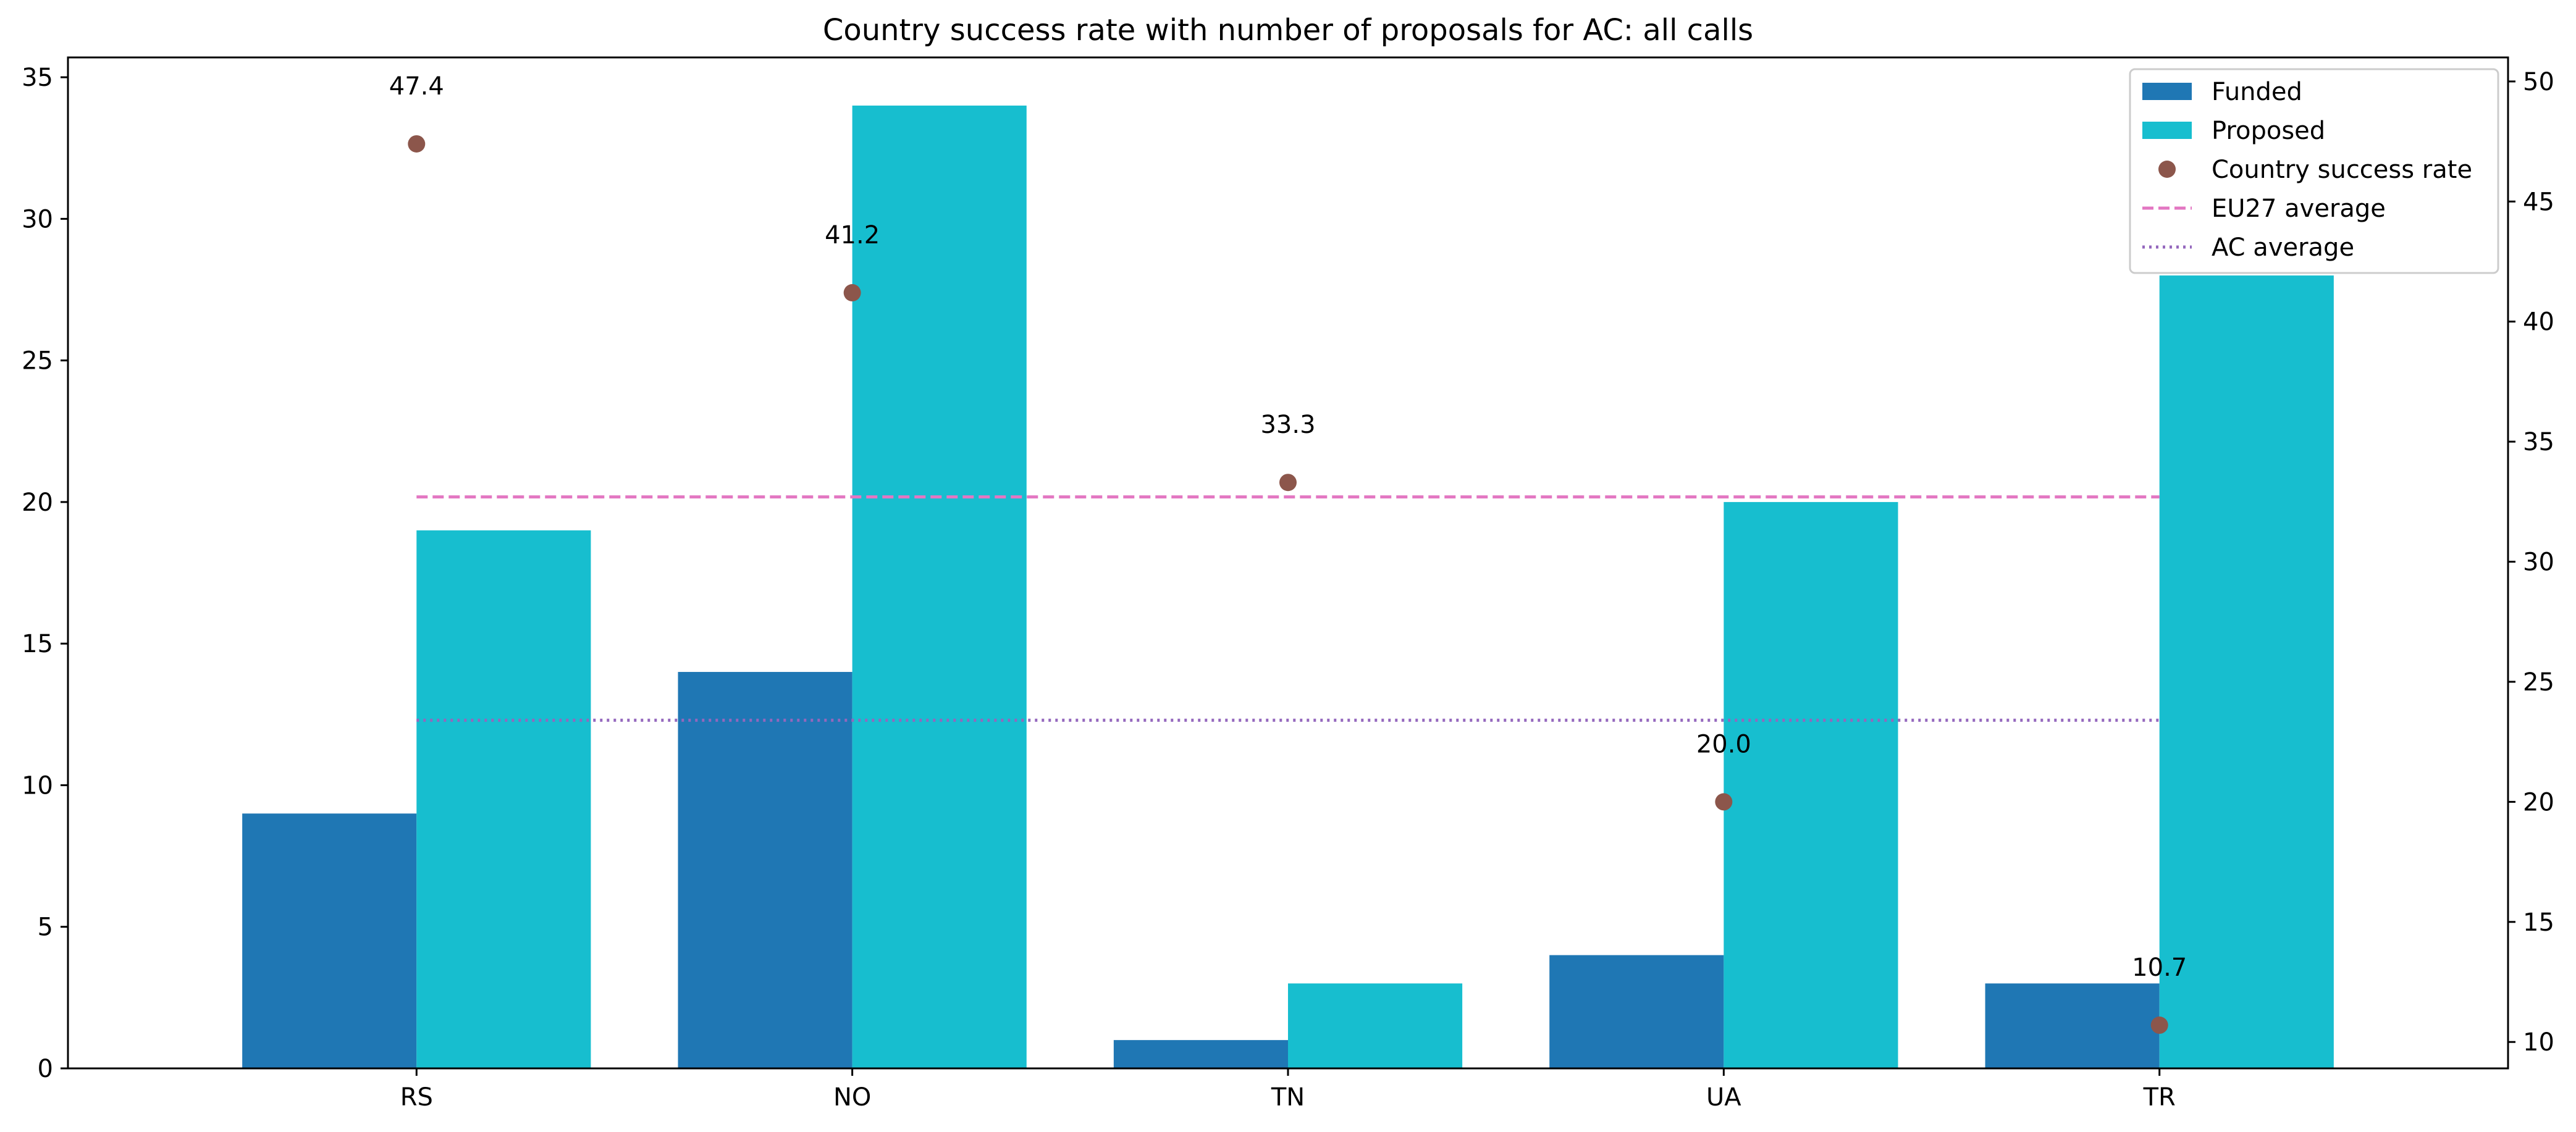 The image size is (2576, 1132). Describe the element at coordinates (2257, 92) in the screenshot. I see `legend-label-funded: Funded` at that location.